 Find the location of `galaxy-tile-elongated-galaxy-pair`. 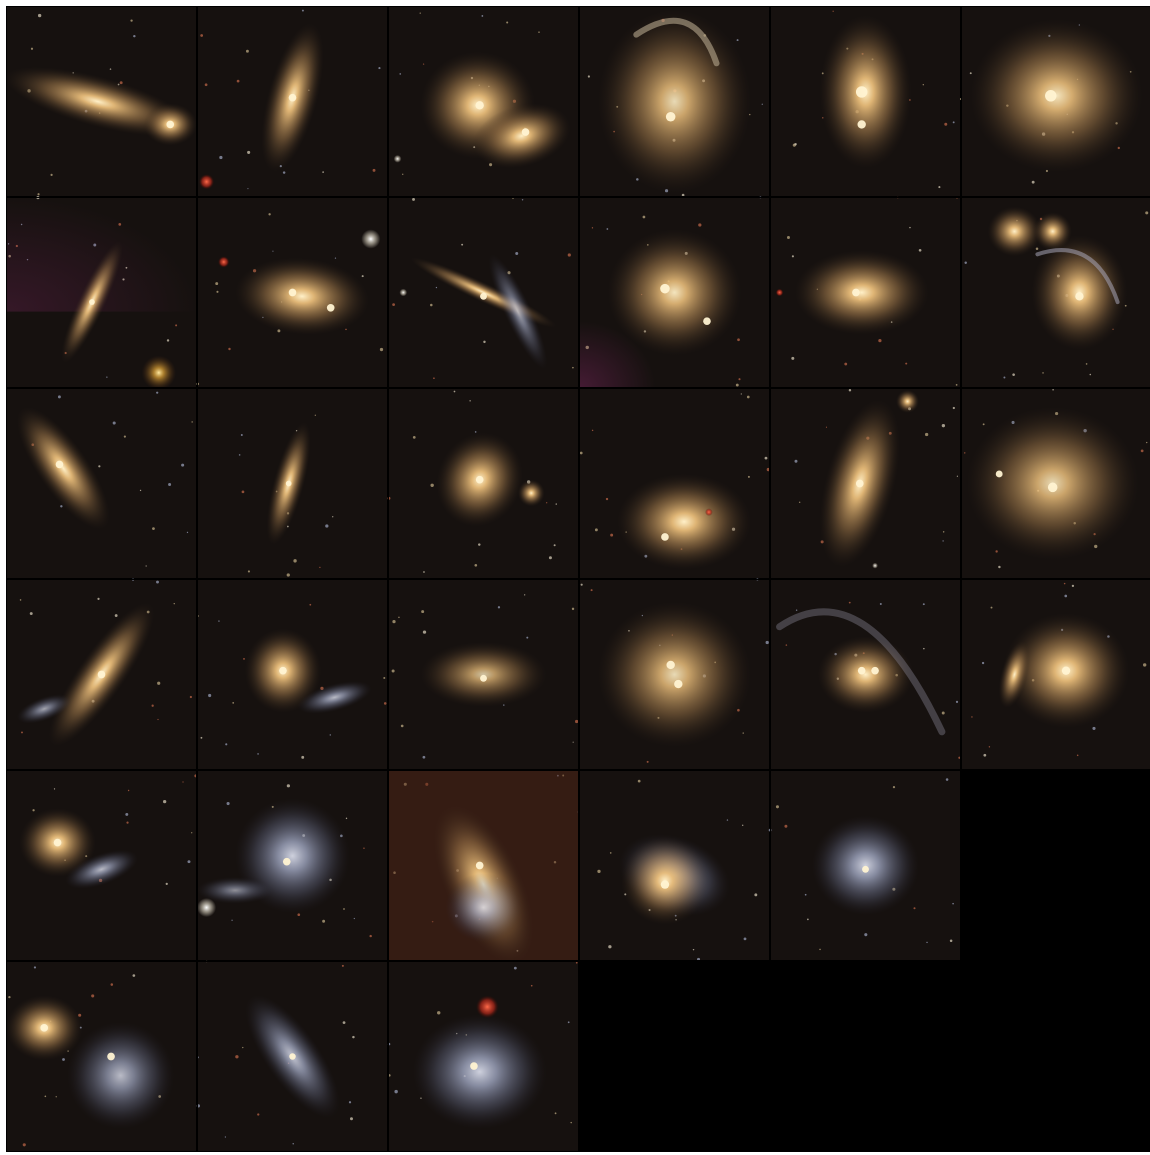

galaxy-tile-elongated-galaxy-pair is located at coordinates (101, 101).